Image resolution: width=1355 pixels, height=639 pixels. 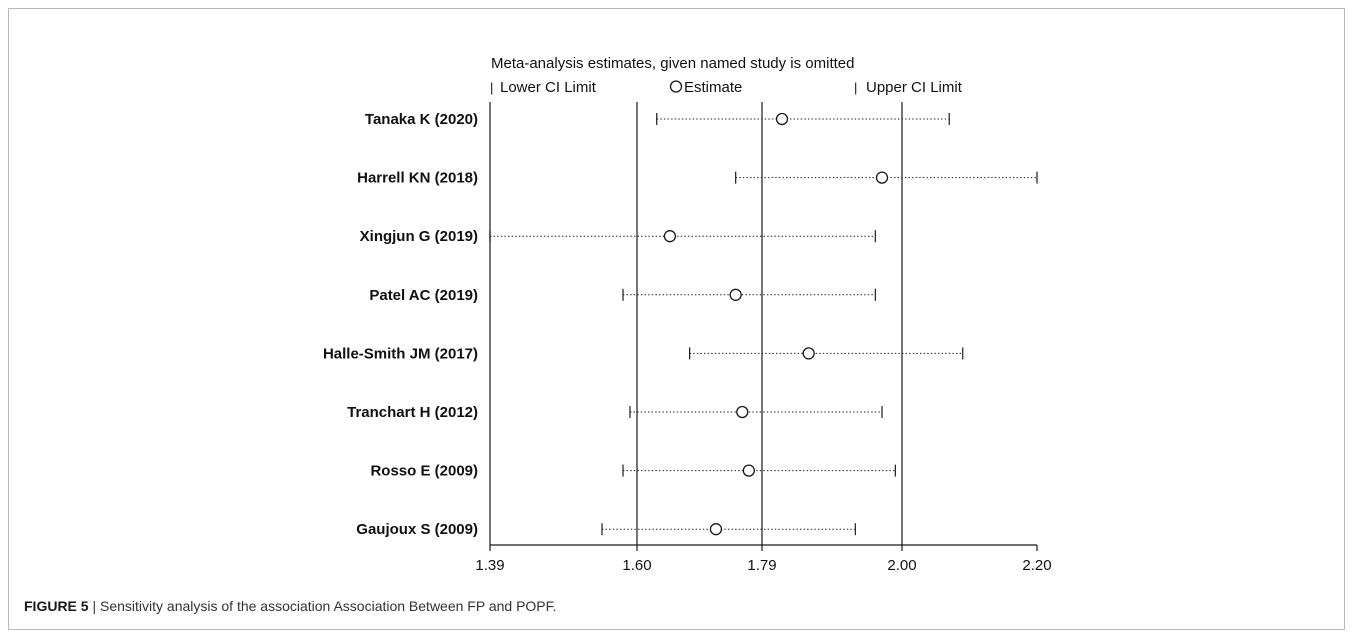 What do you see at coordinates (417, 178) in the screenshot?
I see `study-label: Harrell KN (2018)` at bounding box center [417, 178].